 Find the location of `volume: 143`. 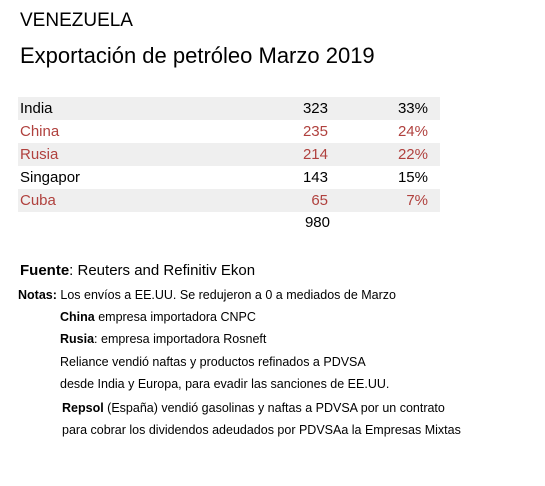

volume: 143 is located at coordinates (315, 177).